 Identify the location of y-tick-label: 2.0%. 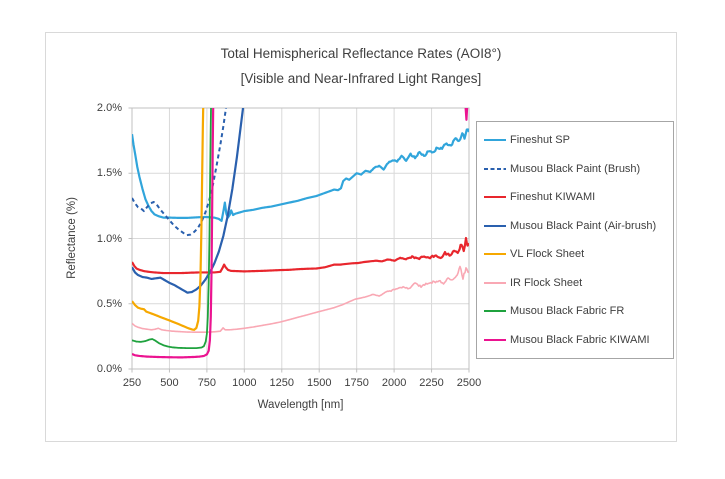
(109, 108).